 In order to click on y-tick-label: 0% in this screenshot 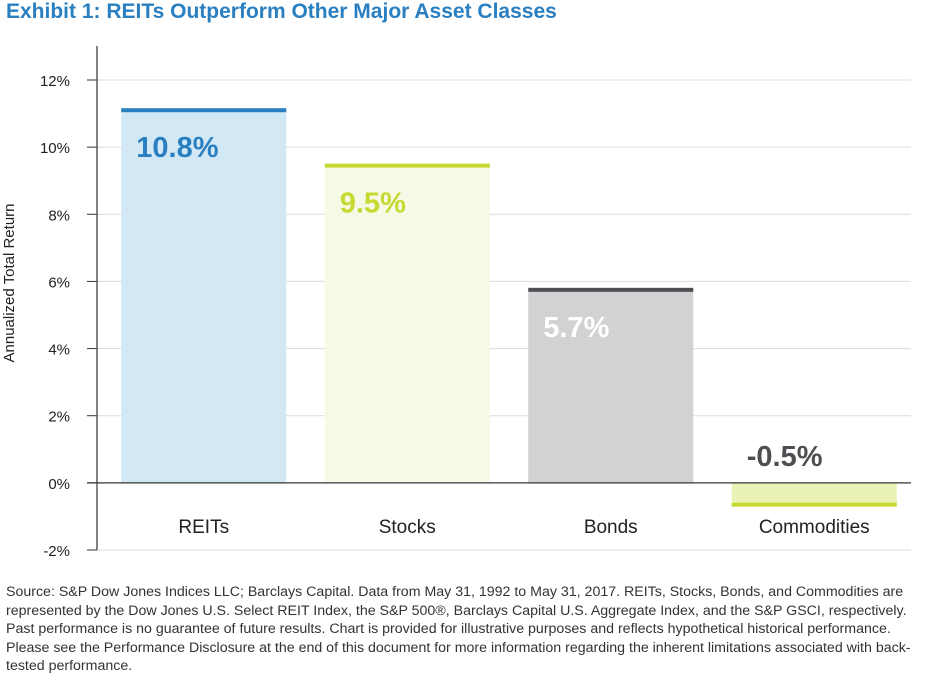, I will do `click(59, 484)`.